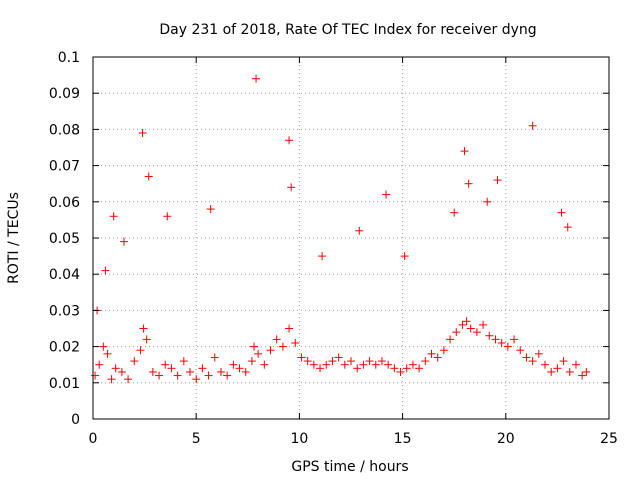  What do you see at coordinates (609, 439) in the screenshot?
I see `x-tick-label: 25` at bounding box center [609, 439].